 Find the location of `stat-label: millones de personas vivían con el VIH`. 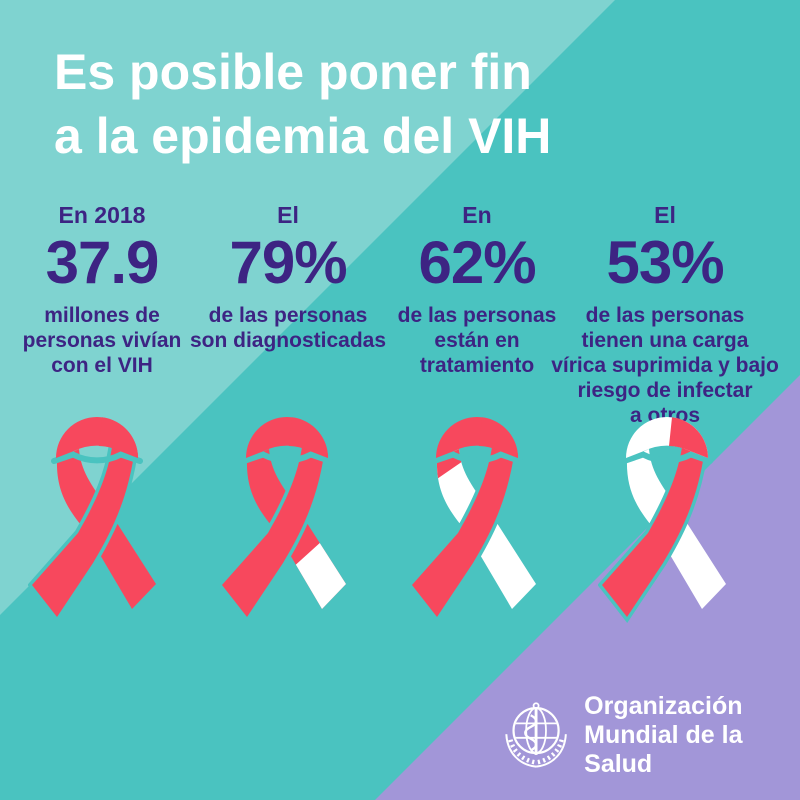

stat-label: millones de personas vivían con el VIH is located at coordinates (102, 340).